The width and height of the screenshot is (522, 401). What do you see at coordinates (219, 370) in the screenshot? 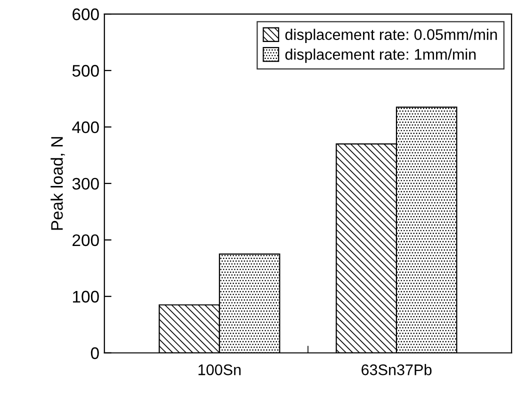
I see `x-tick-label: 100Sn` at bounding box center [219, 370].